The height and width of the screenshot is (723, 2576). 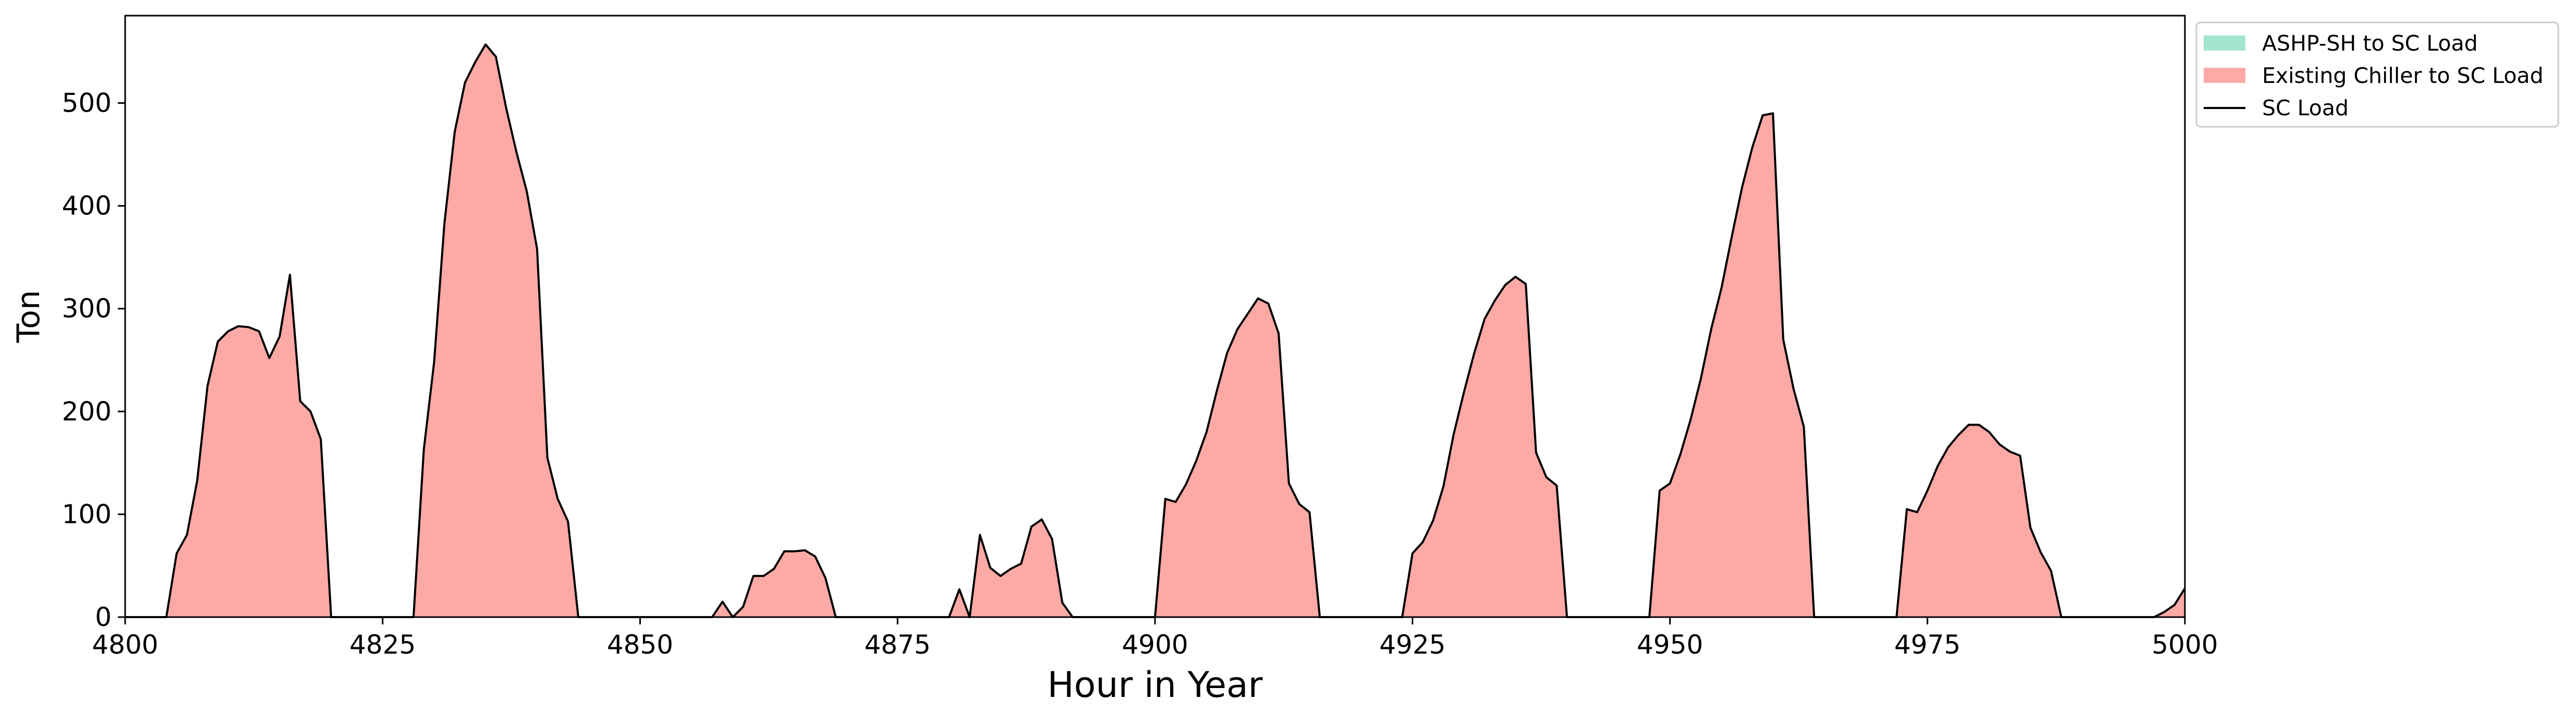 I want to click on x-tick-label: 4875, so click(x=898, y=645).